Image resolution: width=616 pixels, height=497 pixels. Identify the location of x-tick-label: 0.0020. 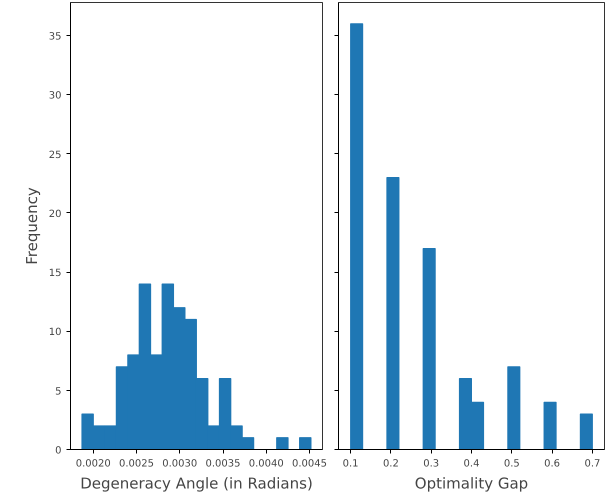
(93, 464).